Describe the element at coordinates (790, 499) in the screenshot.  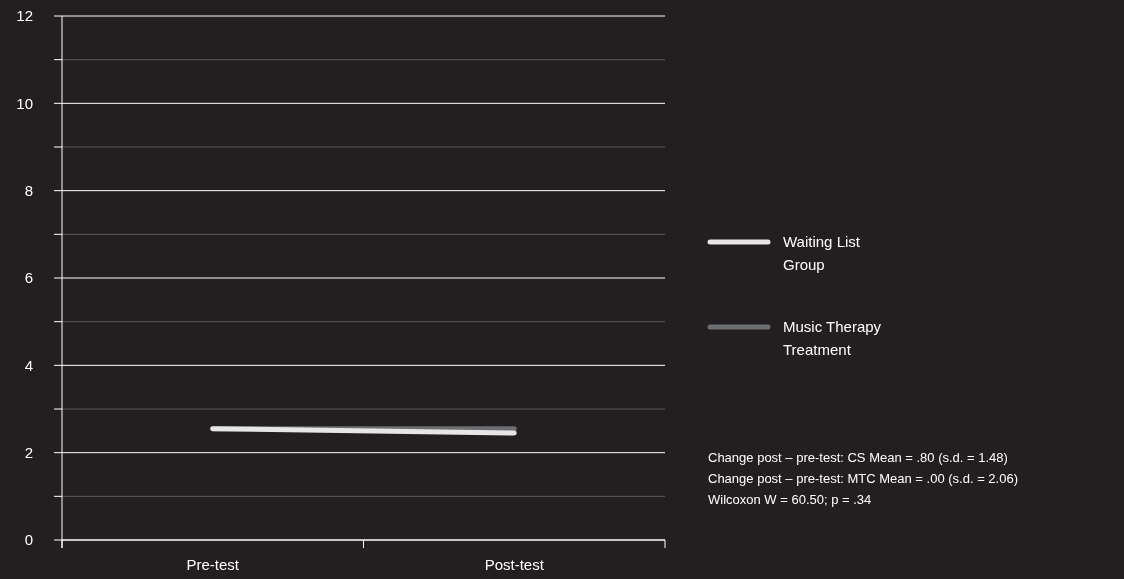
I see `text: Wilcoxon W = 60.50; p = .34` at that location.